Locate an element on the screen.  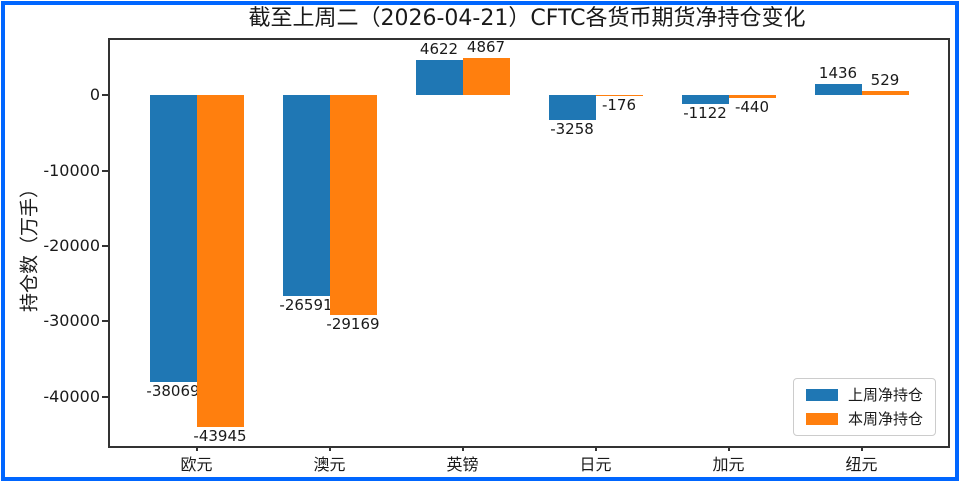
legend-swatch-last-week is located at coordinates (821, 395).